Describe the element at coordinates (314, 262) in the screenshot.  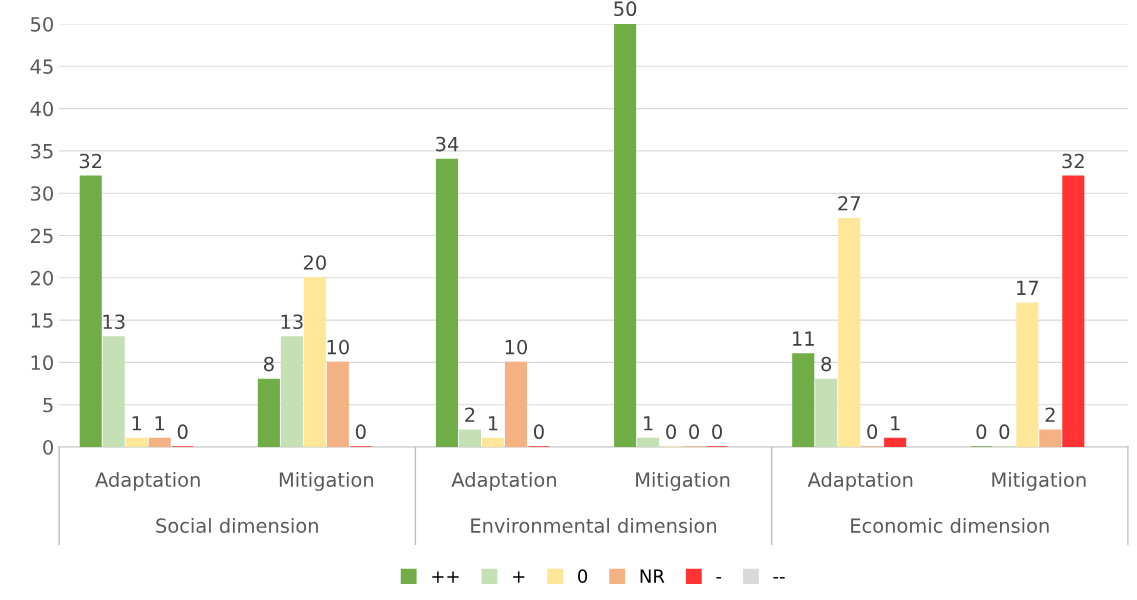
I see `data-label: 20` at that location.